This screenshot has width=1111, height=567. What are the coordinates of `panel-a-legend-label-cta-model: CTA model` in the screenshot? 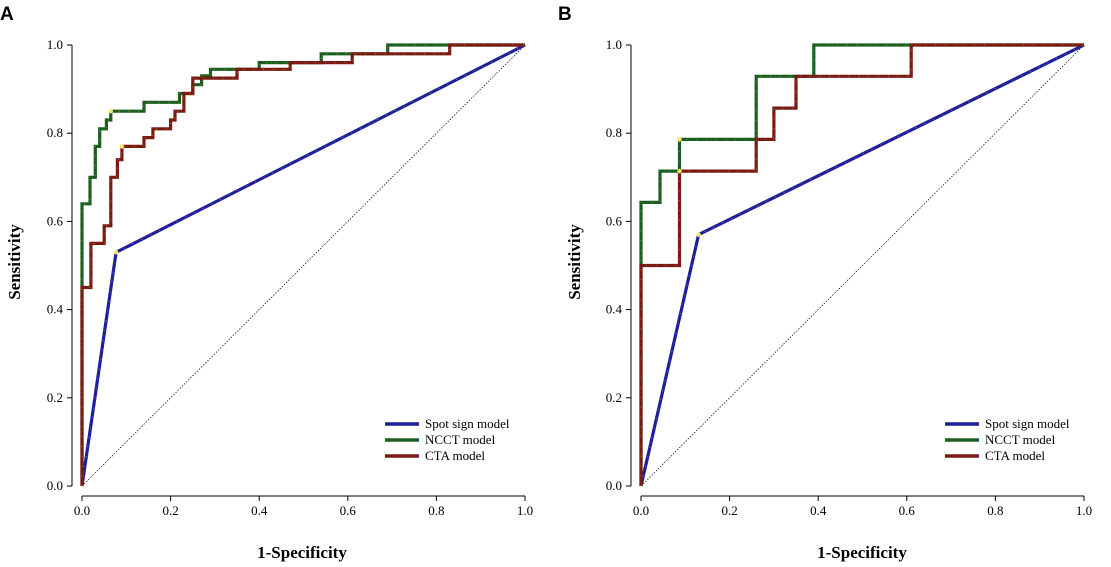 It's located at (455, 455).